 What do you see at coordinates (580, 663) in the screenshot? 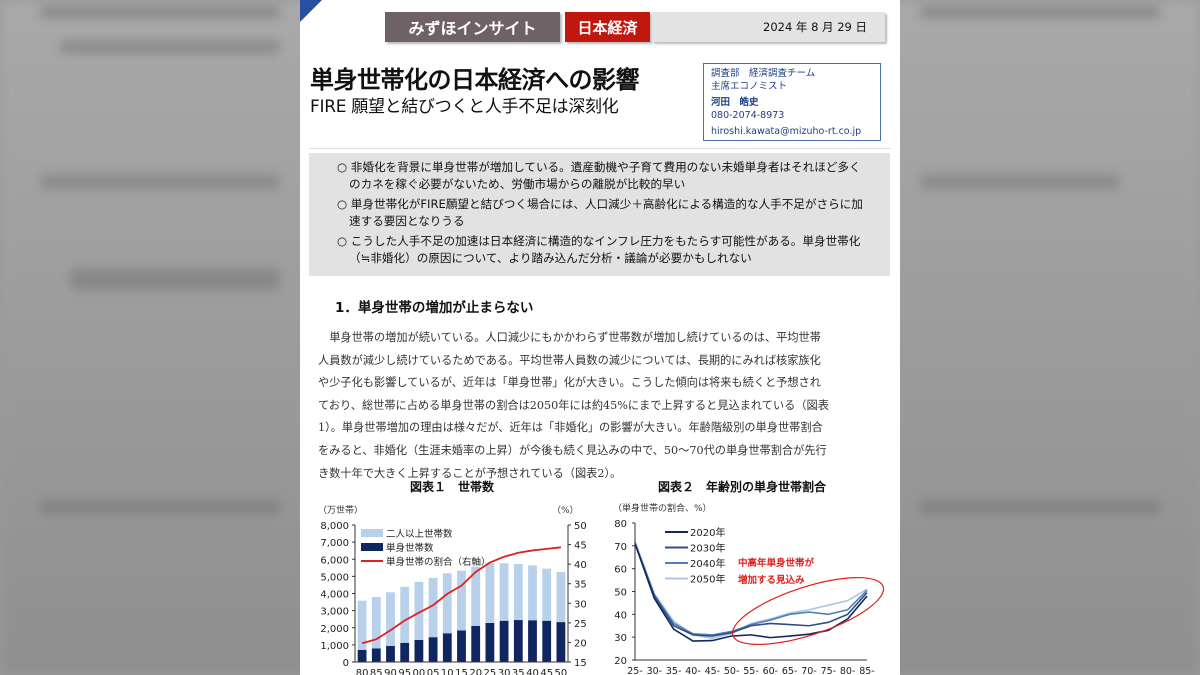
I see `y2-tick-label: 15` at bounding box center [580, 663].